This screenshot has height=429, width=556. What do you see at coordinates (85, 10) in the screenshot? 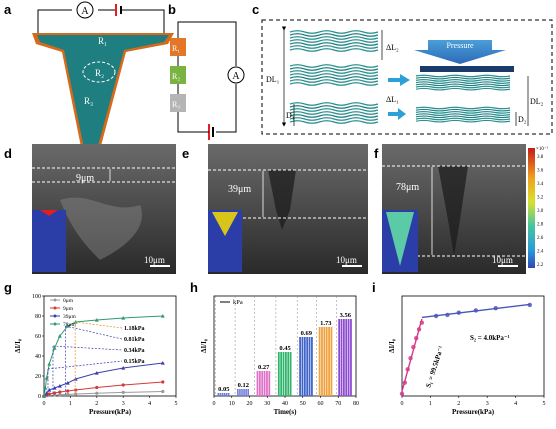
I see `ammeter-icon` at bounding box center [85, 10].